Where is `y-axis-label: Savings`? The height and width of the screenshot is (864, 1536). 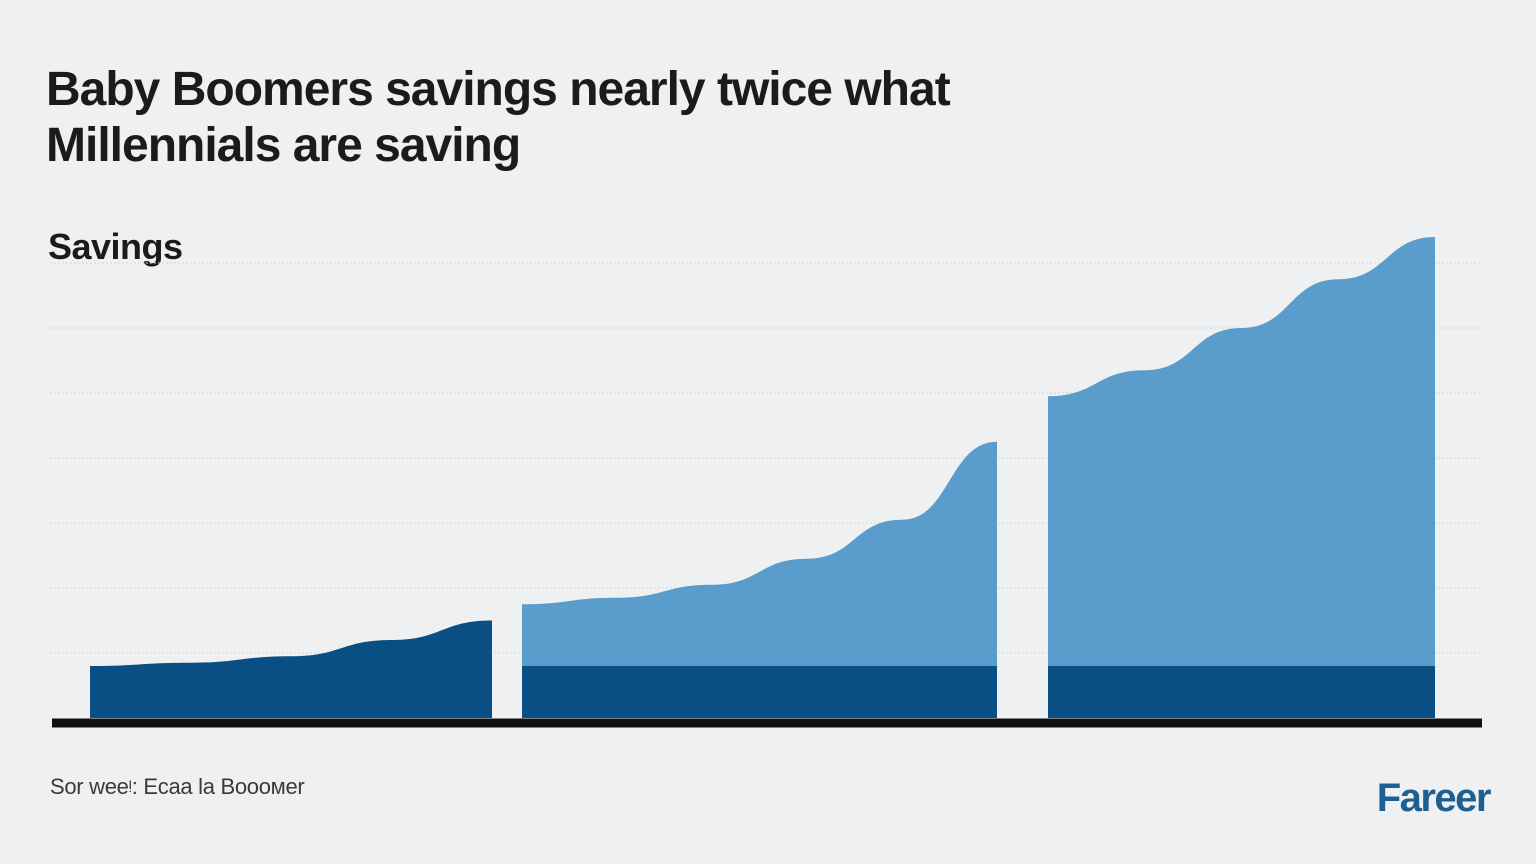 y-axis-label: Savings is located at coordinates (115, 246).